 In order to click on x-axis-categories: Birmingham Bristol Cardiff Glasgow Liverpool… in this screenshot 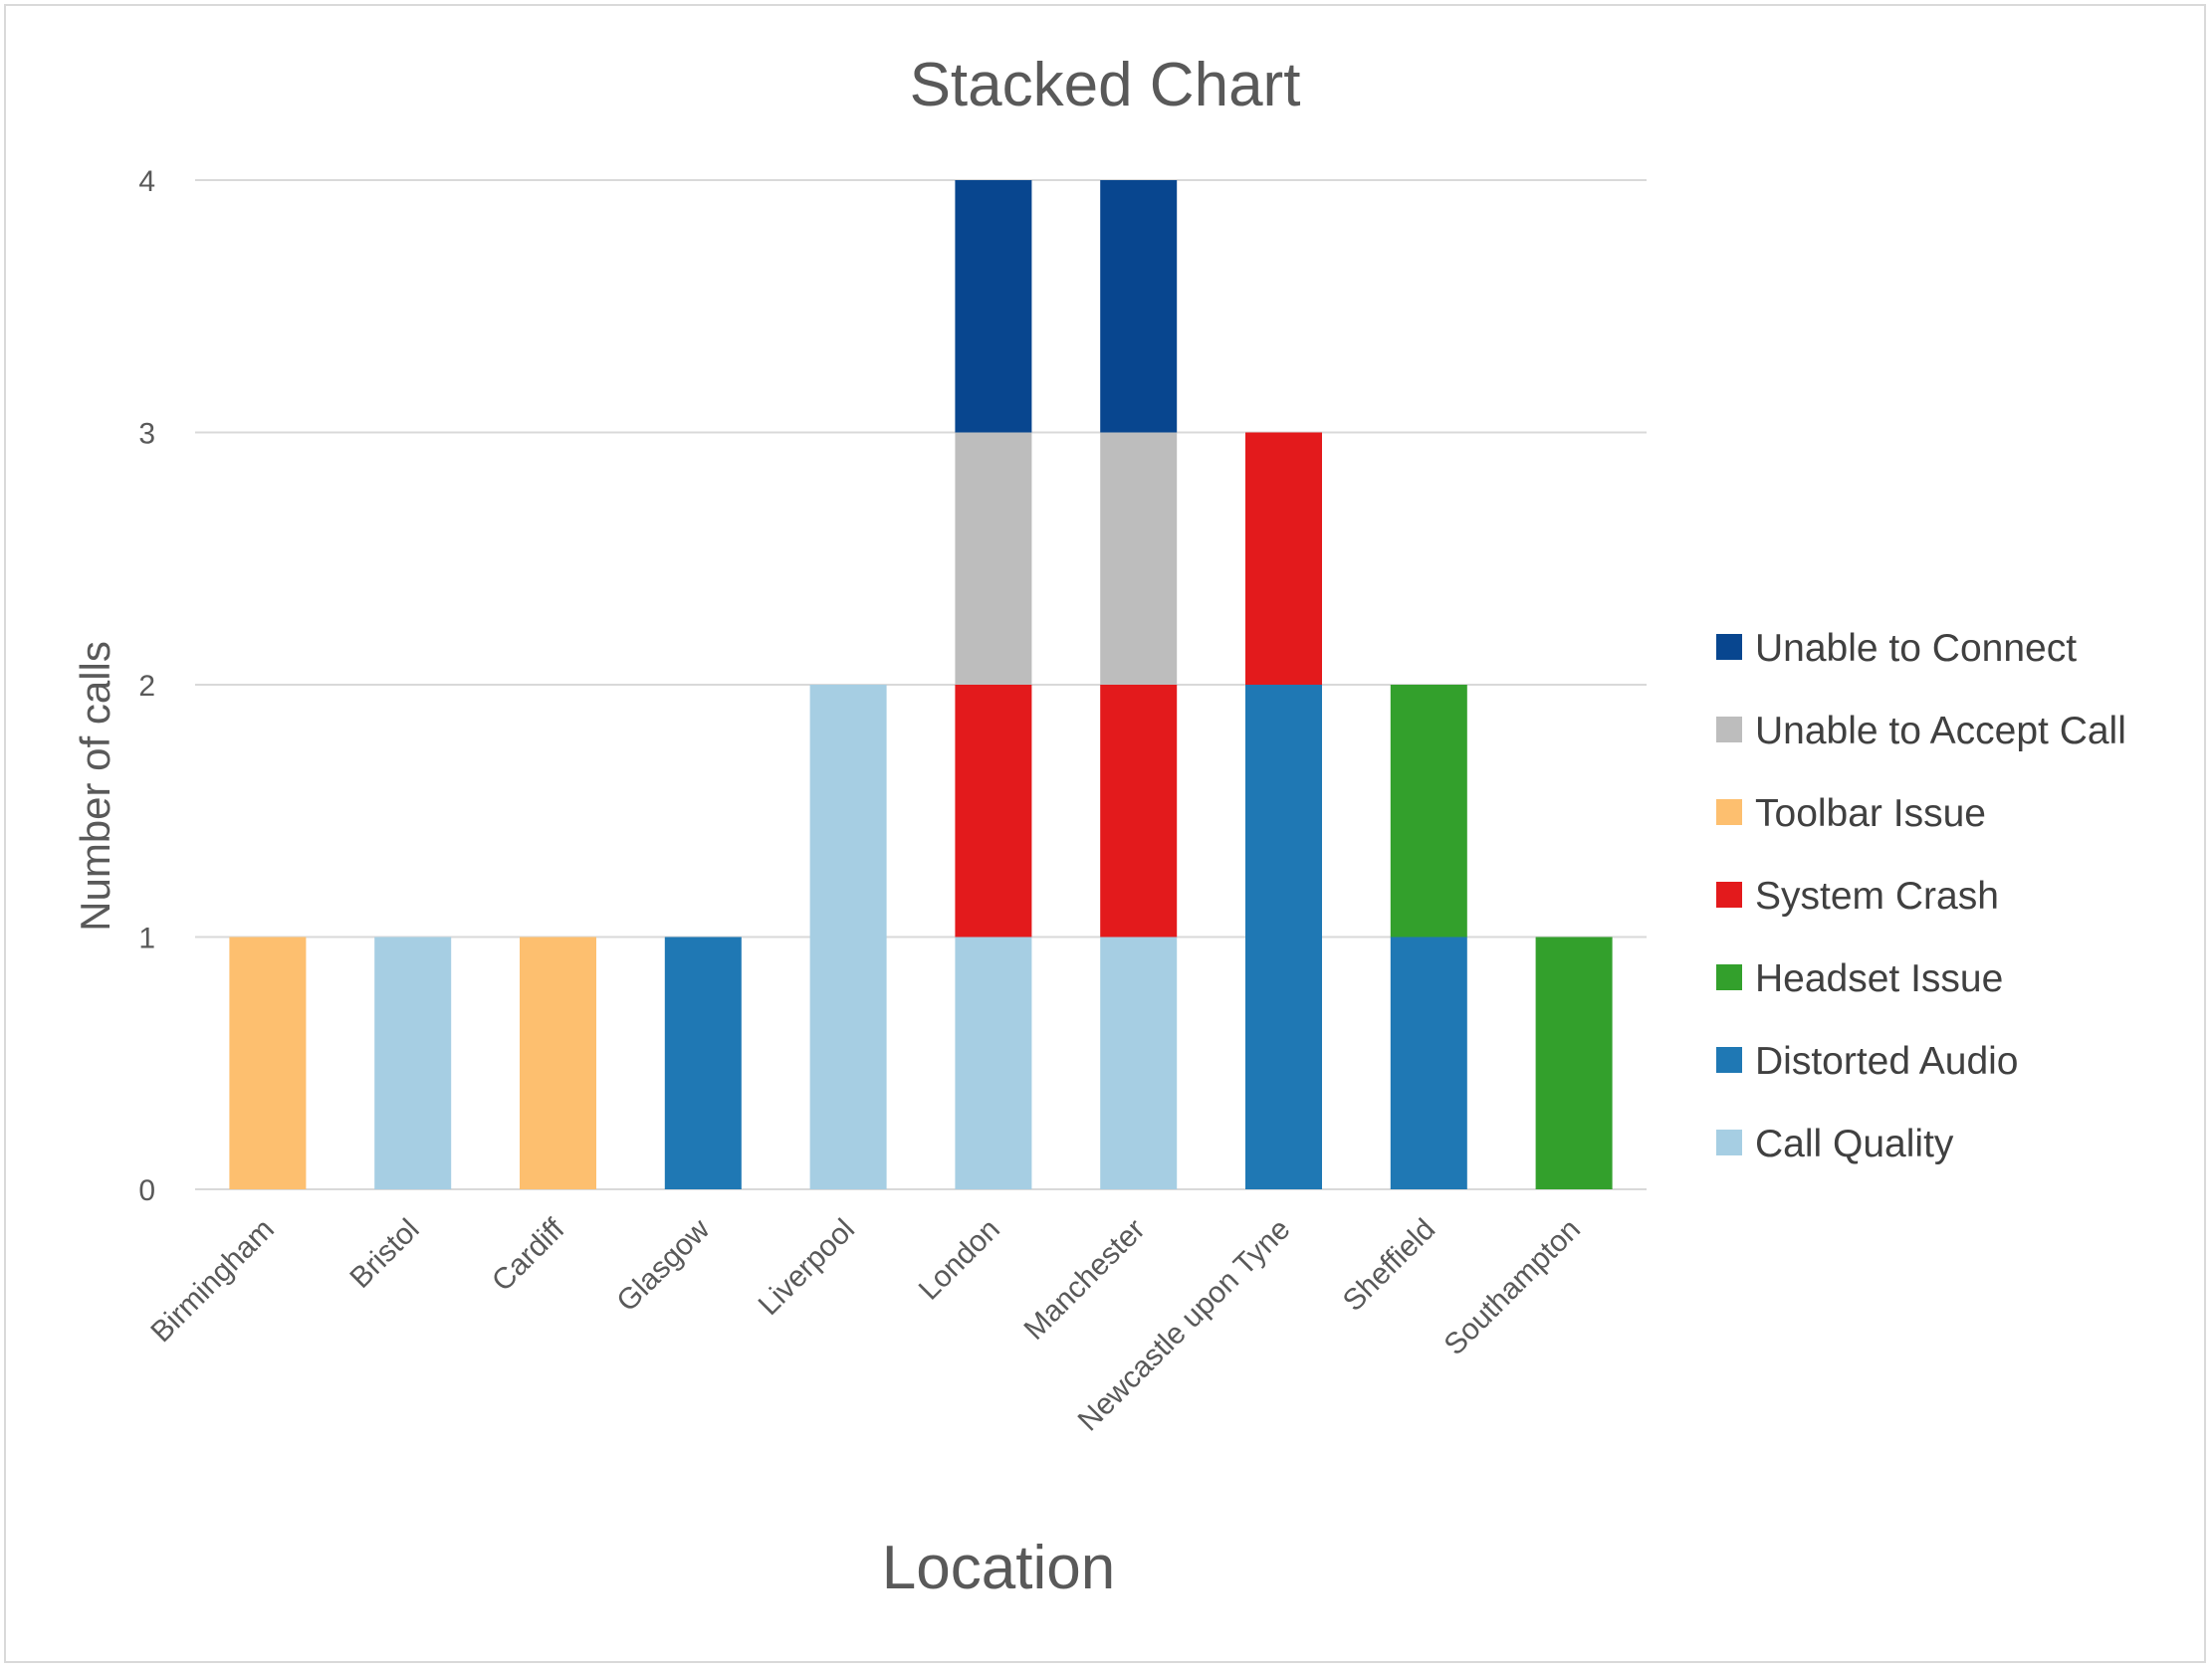, I will do `click(865, 1325)`.